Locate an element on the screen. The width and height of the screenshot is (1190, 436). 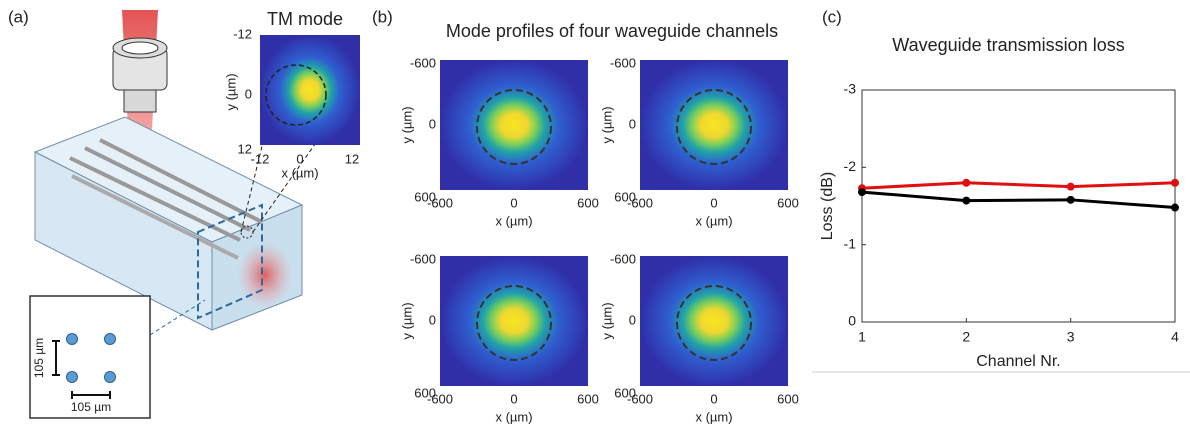
y-tick-label: -2 is located at coordinates (850, 166).